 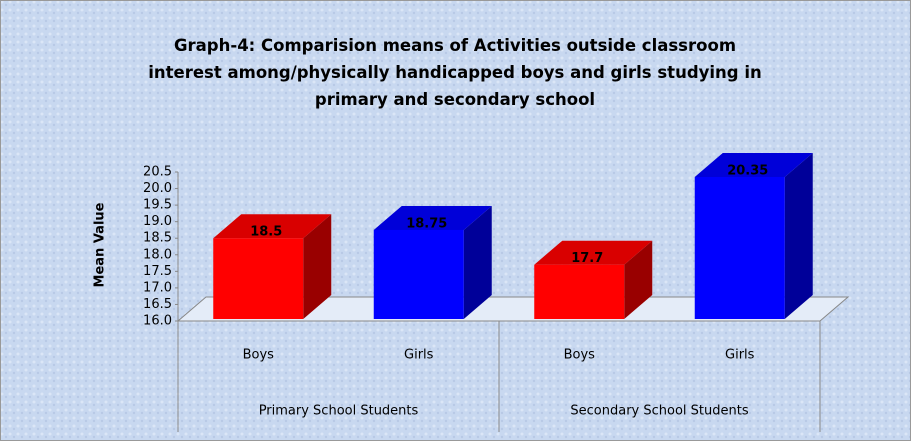 What do you see at coordinates (157, 287) in the screenshot?
I see `y-tick-label: 17.0` at bounding box center [157, 287].